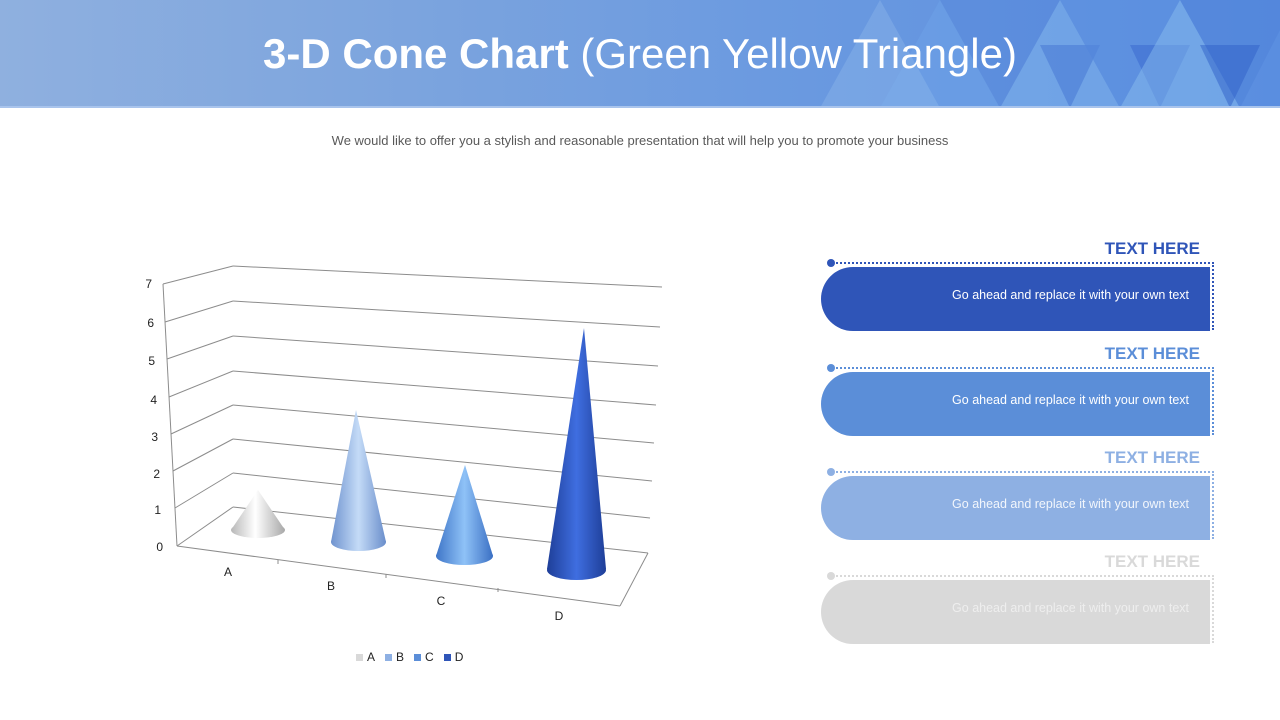  I want to click on cone-c, so click(464, 515).